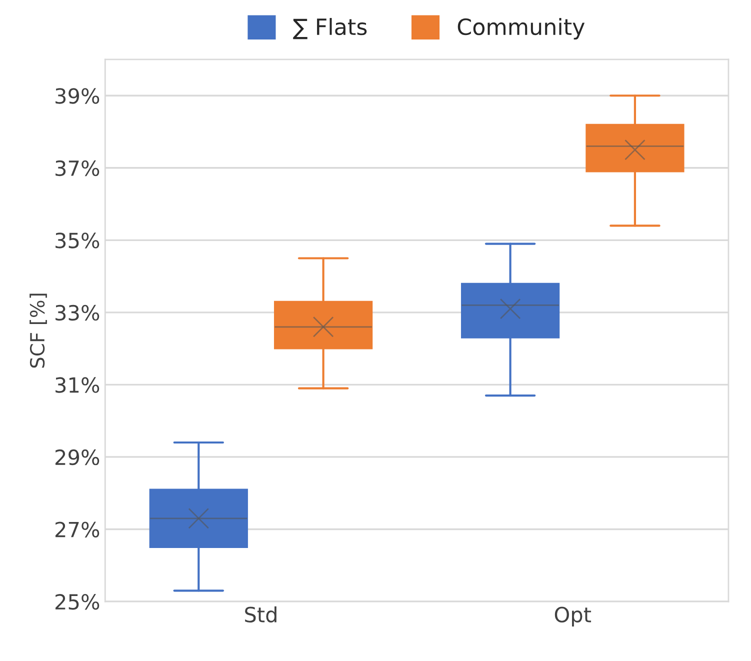 The image size is (751, 661). What do you see at coordinates (78, 457) in the screenshot?
I see `y-tick-label: 29%` at bounding box center [78, 457].